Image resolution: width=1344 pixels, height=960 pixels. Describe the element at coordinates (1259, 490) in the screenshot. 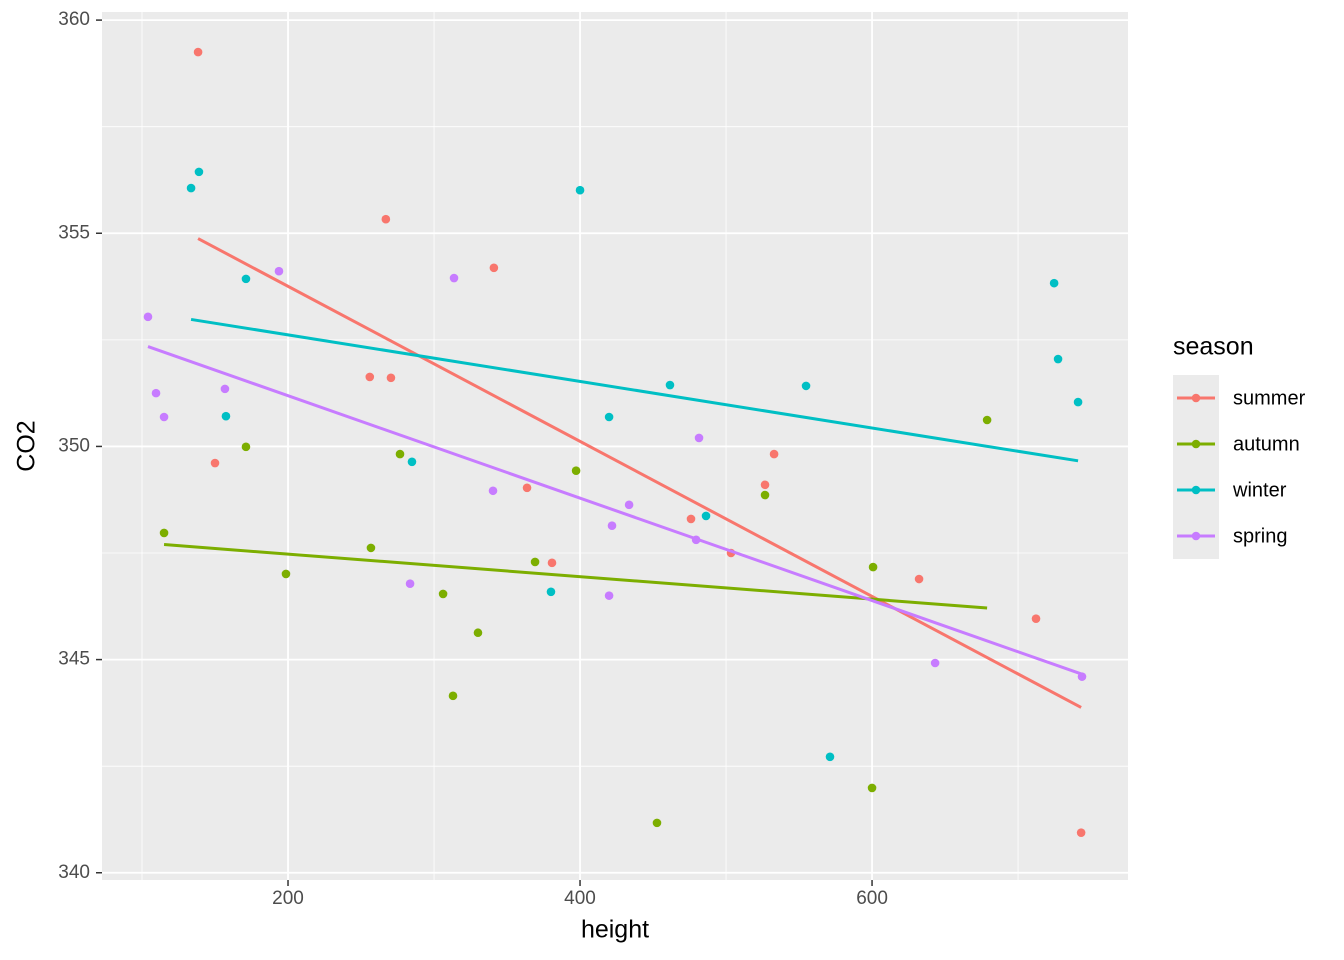

I see `legend-label: winter` at that location.